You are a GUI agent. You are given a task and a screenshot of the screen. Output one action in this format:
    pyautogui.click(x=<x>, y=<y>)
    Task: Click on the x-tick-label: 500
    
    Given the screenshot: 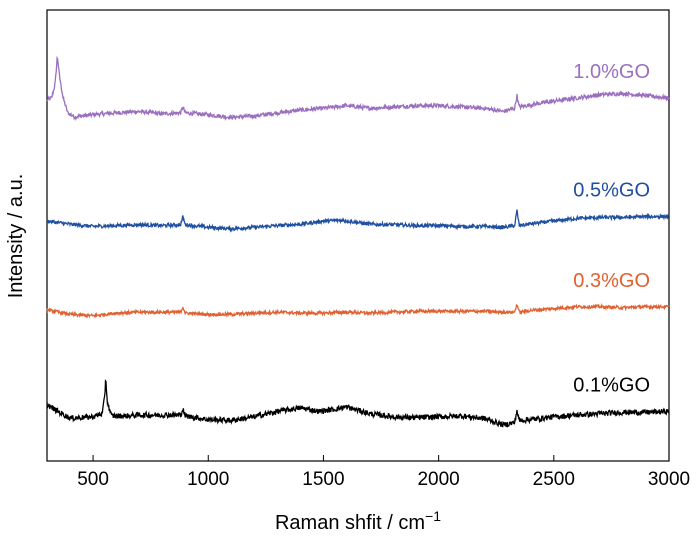 What is the action you would take?
    pyautogui.click(x=93, y=479)
    